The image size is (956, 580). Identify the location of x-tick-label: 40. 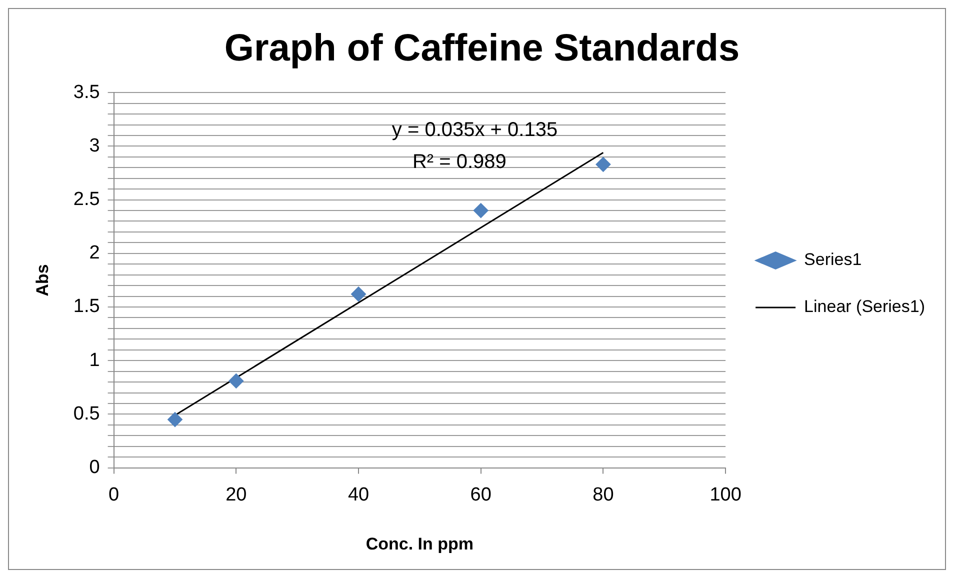
(359, 495).